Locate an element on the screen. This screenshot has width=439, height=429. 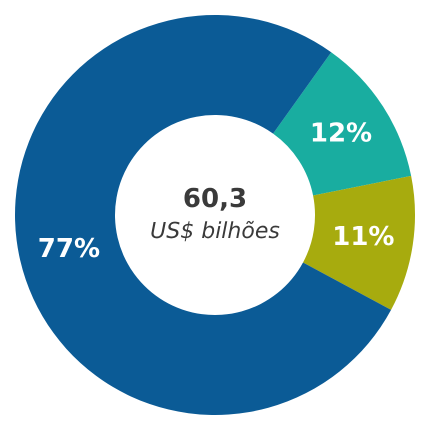
data-label: 77% is located at coordinates (69, 249).